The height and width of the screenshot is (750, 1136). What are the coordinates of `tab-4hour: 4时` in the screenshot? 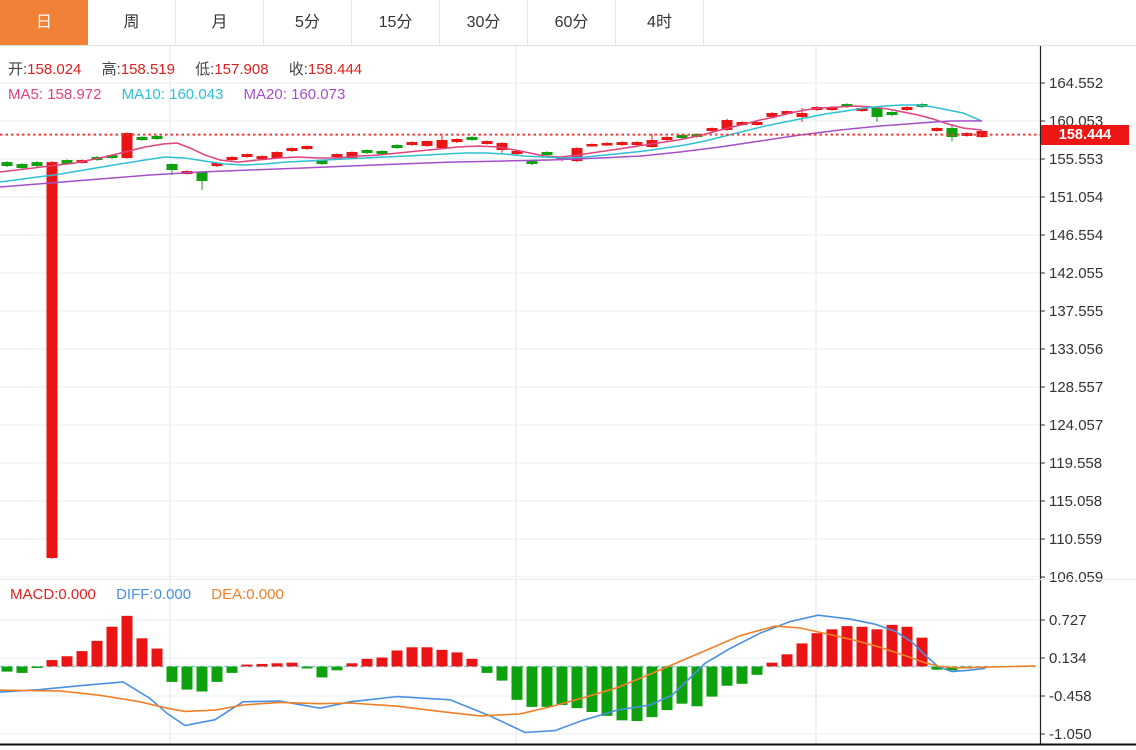 It's located at (660, 22).